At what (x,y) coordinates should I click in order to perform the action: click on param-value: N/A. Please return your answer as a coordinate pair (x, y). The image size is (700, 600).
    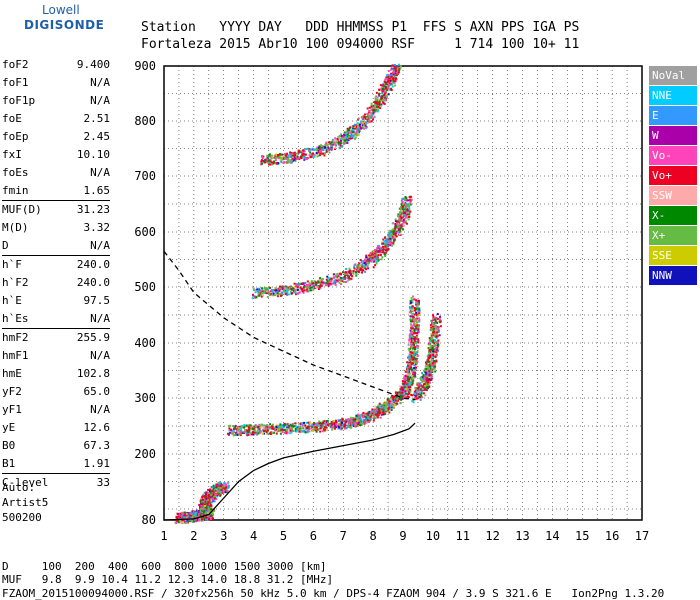
    Looking at the image, I should click on (100, 82).